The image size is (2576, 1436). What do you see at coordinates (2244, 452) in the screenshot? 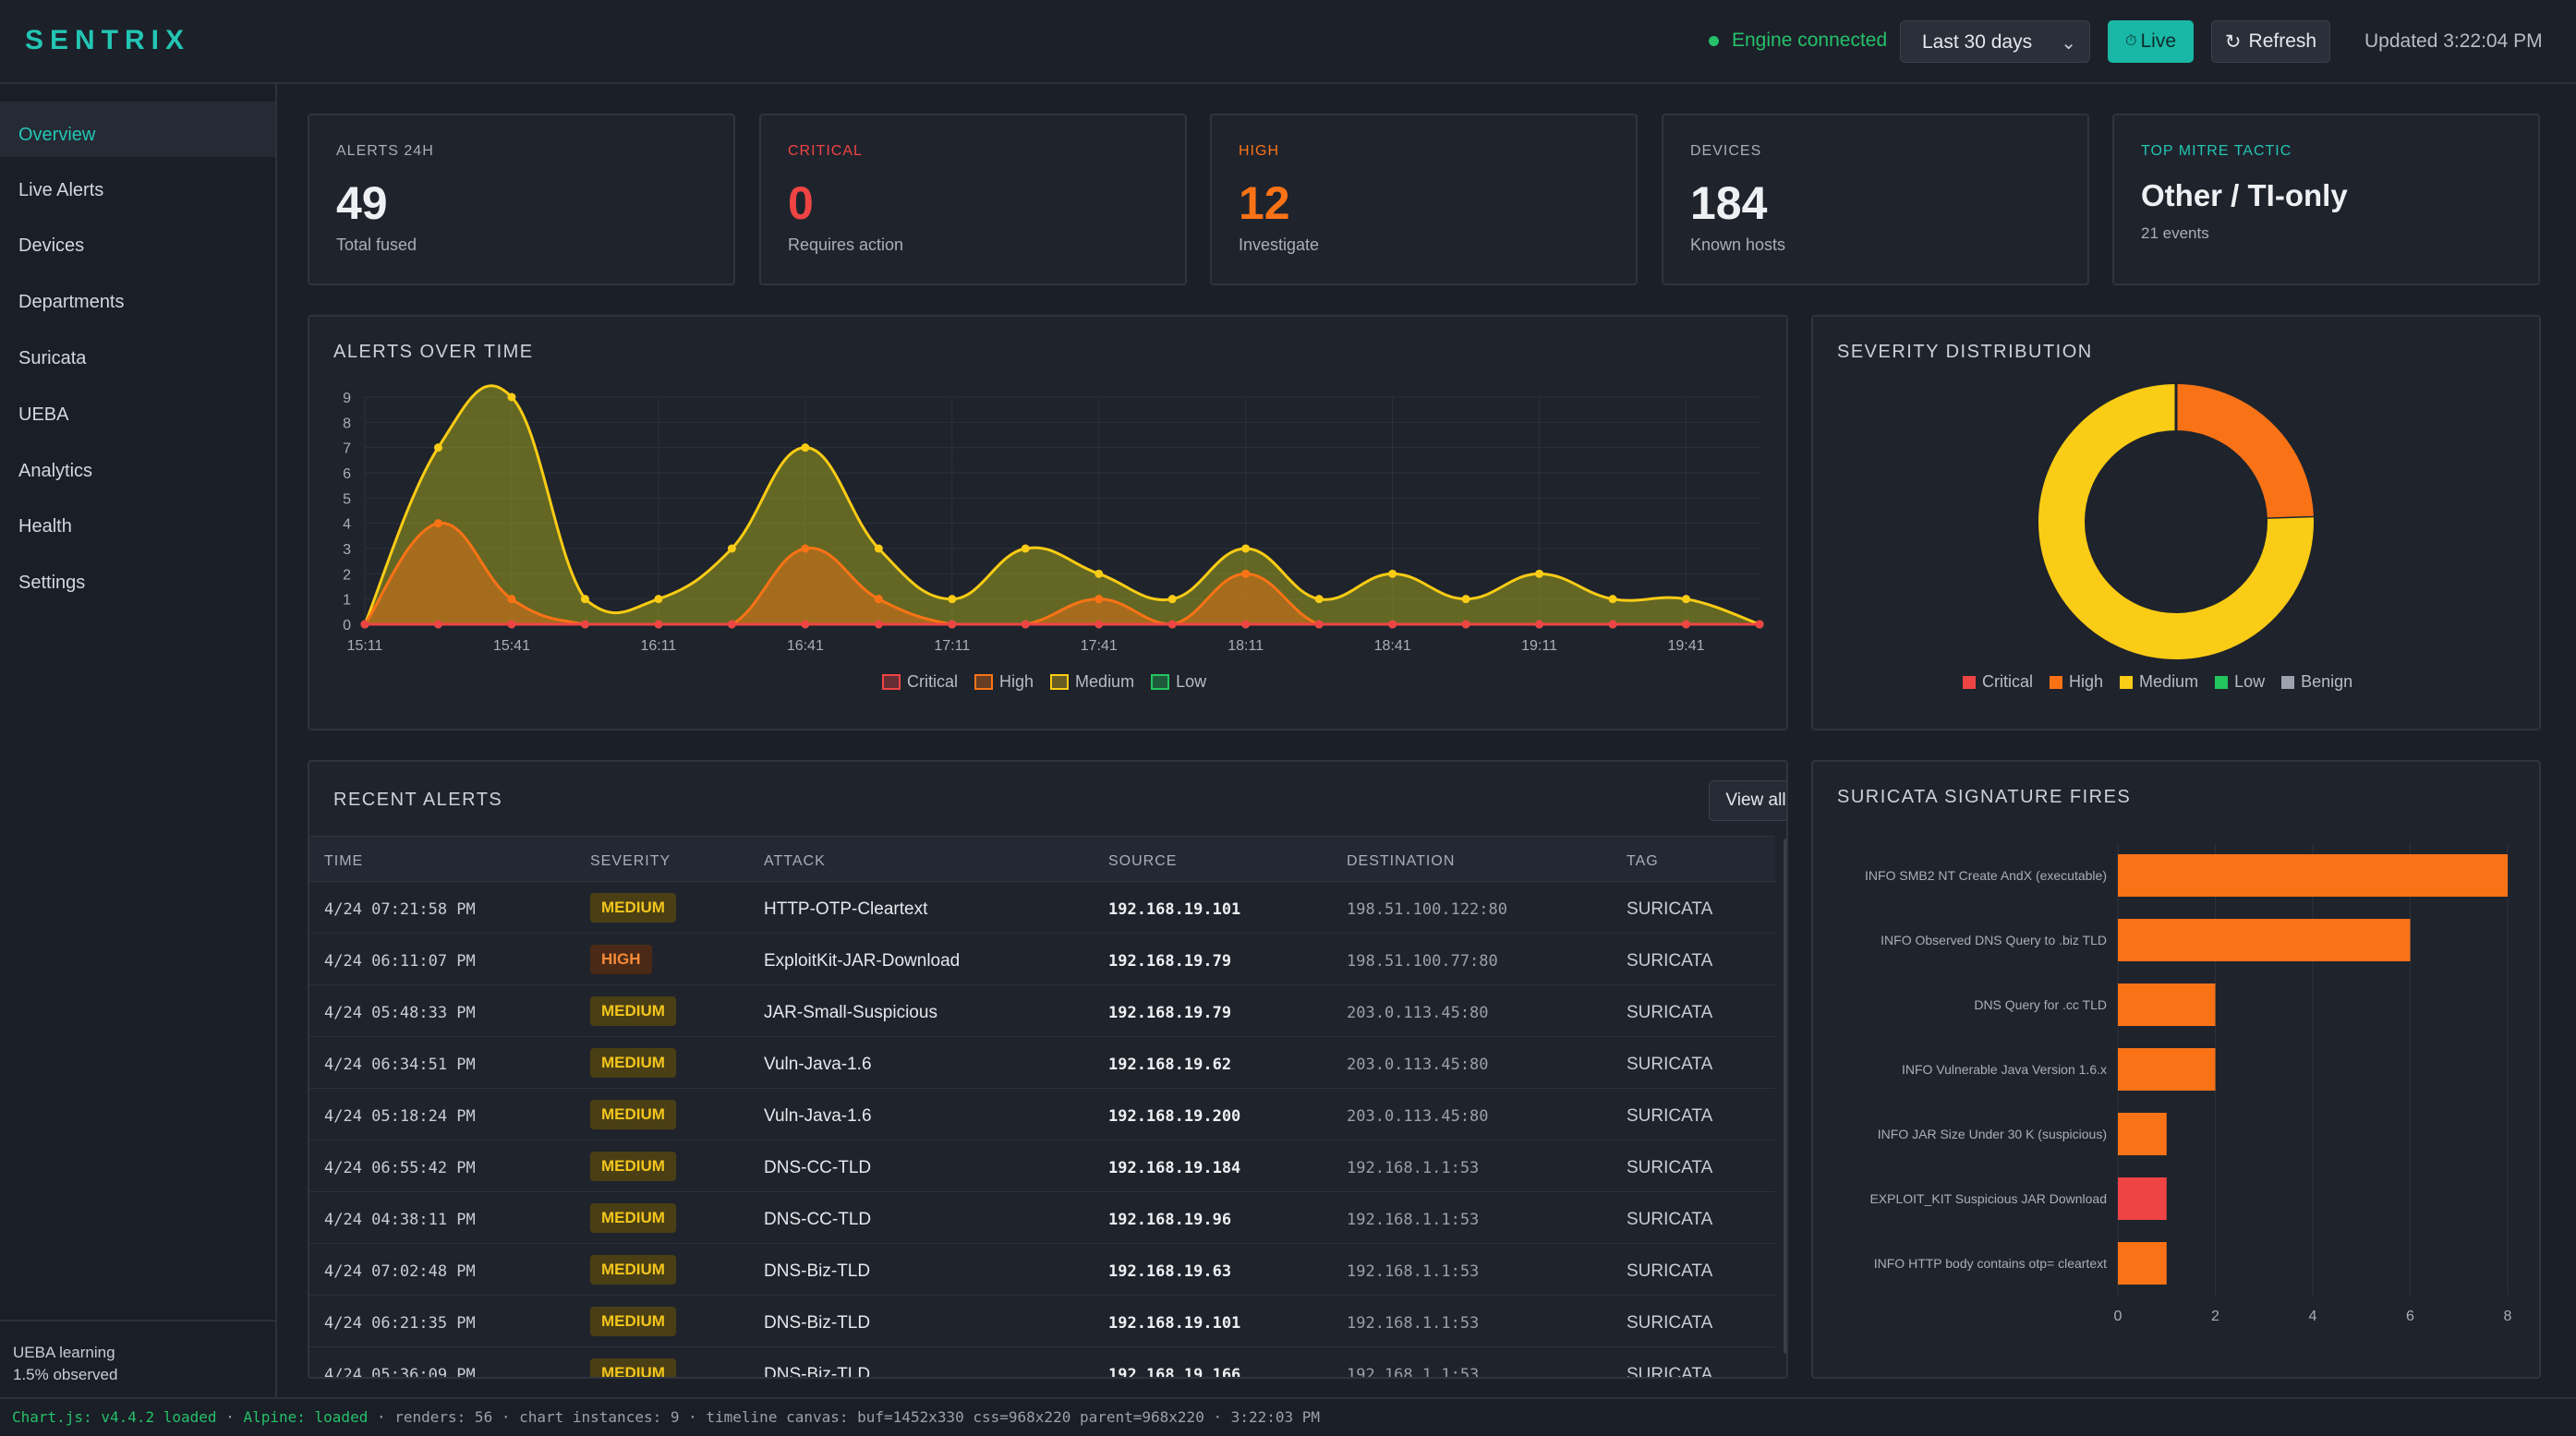
I see `donut-slice-high` at bounding box center [2244, 452].